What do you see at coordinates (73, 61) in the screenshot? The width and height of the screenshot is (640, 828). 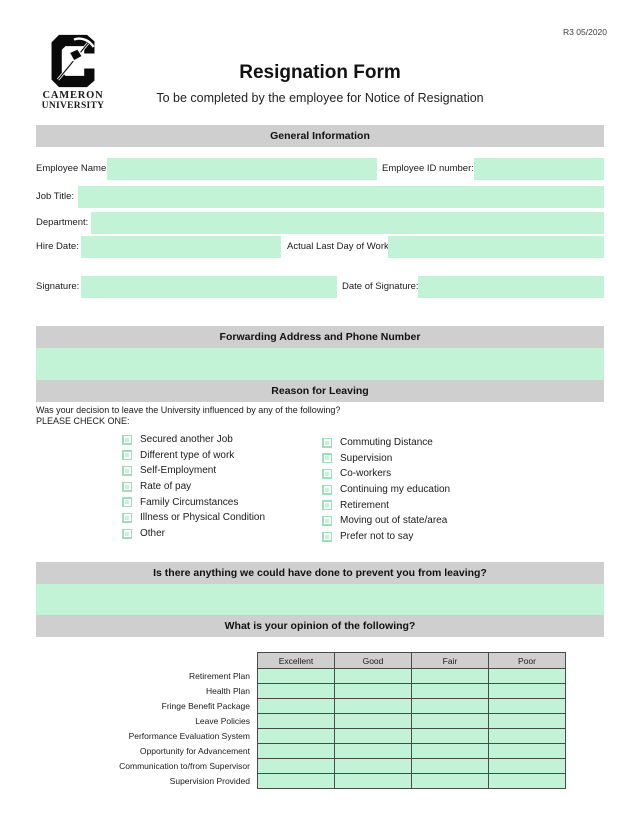 I see `cameron-emblem-icon` at bounding box center [73, 61].